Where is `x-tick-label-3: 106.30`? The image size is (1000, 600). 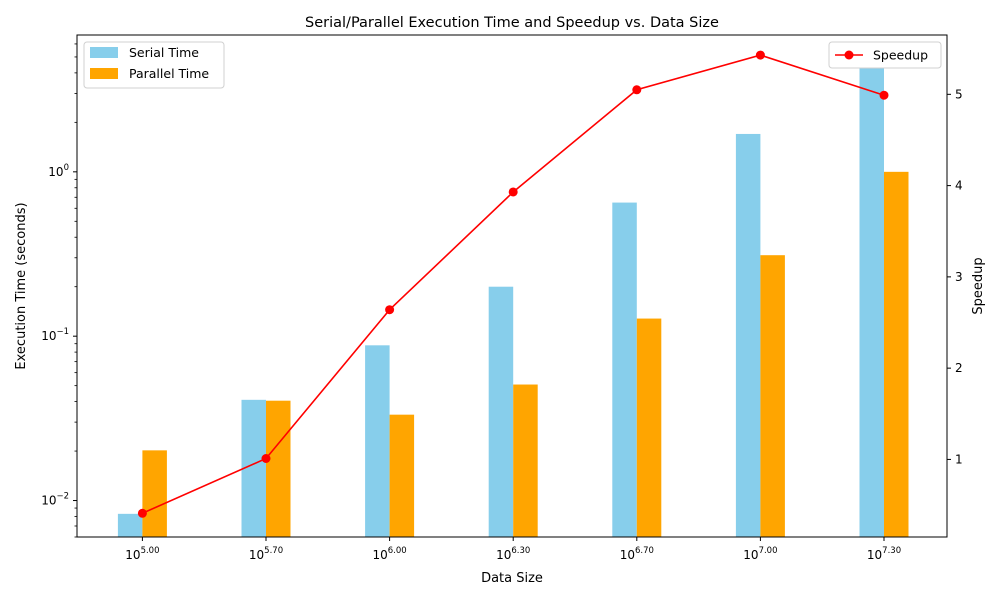 x-tick-label-3: 106.30 is located at coordinates (513, 554).